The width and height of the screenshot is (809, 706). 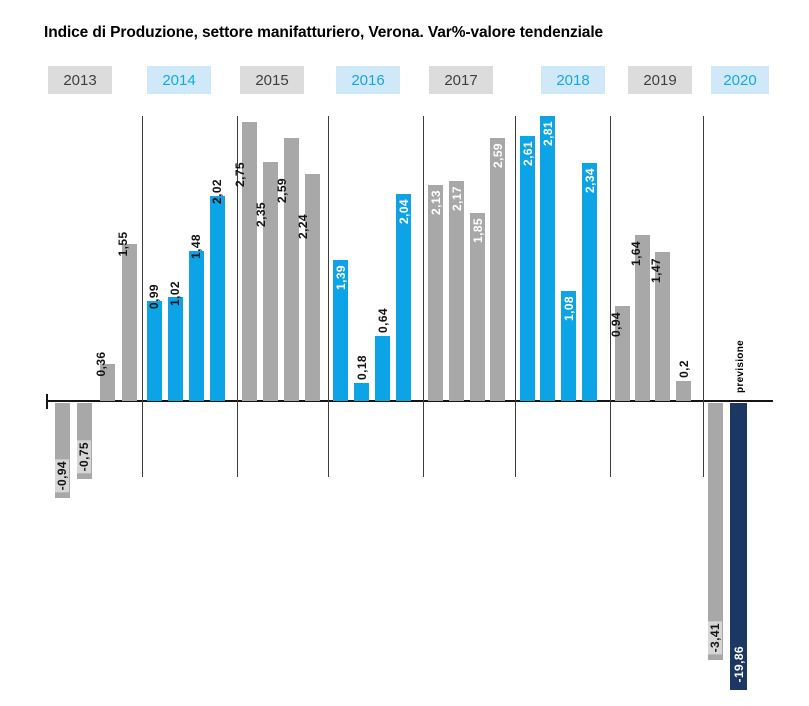 What do you see at coordinates (740, 80) in the screenshot?
I see `year-chip-2020: 2020` at bounding box center [740, 80].